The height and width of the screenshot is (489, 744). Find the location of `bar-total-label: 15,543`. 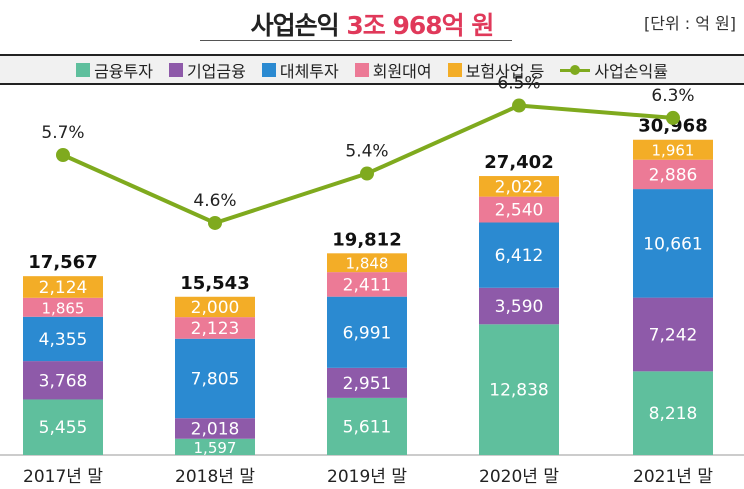

bar-total-label: 15,543 is located at coordinates (214, 283).